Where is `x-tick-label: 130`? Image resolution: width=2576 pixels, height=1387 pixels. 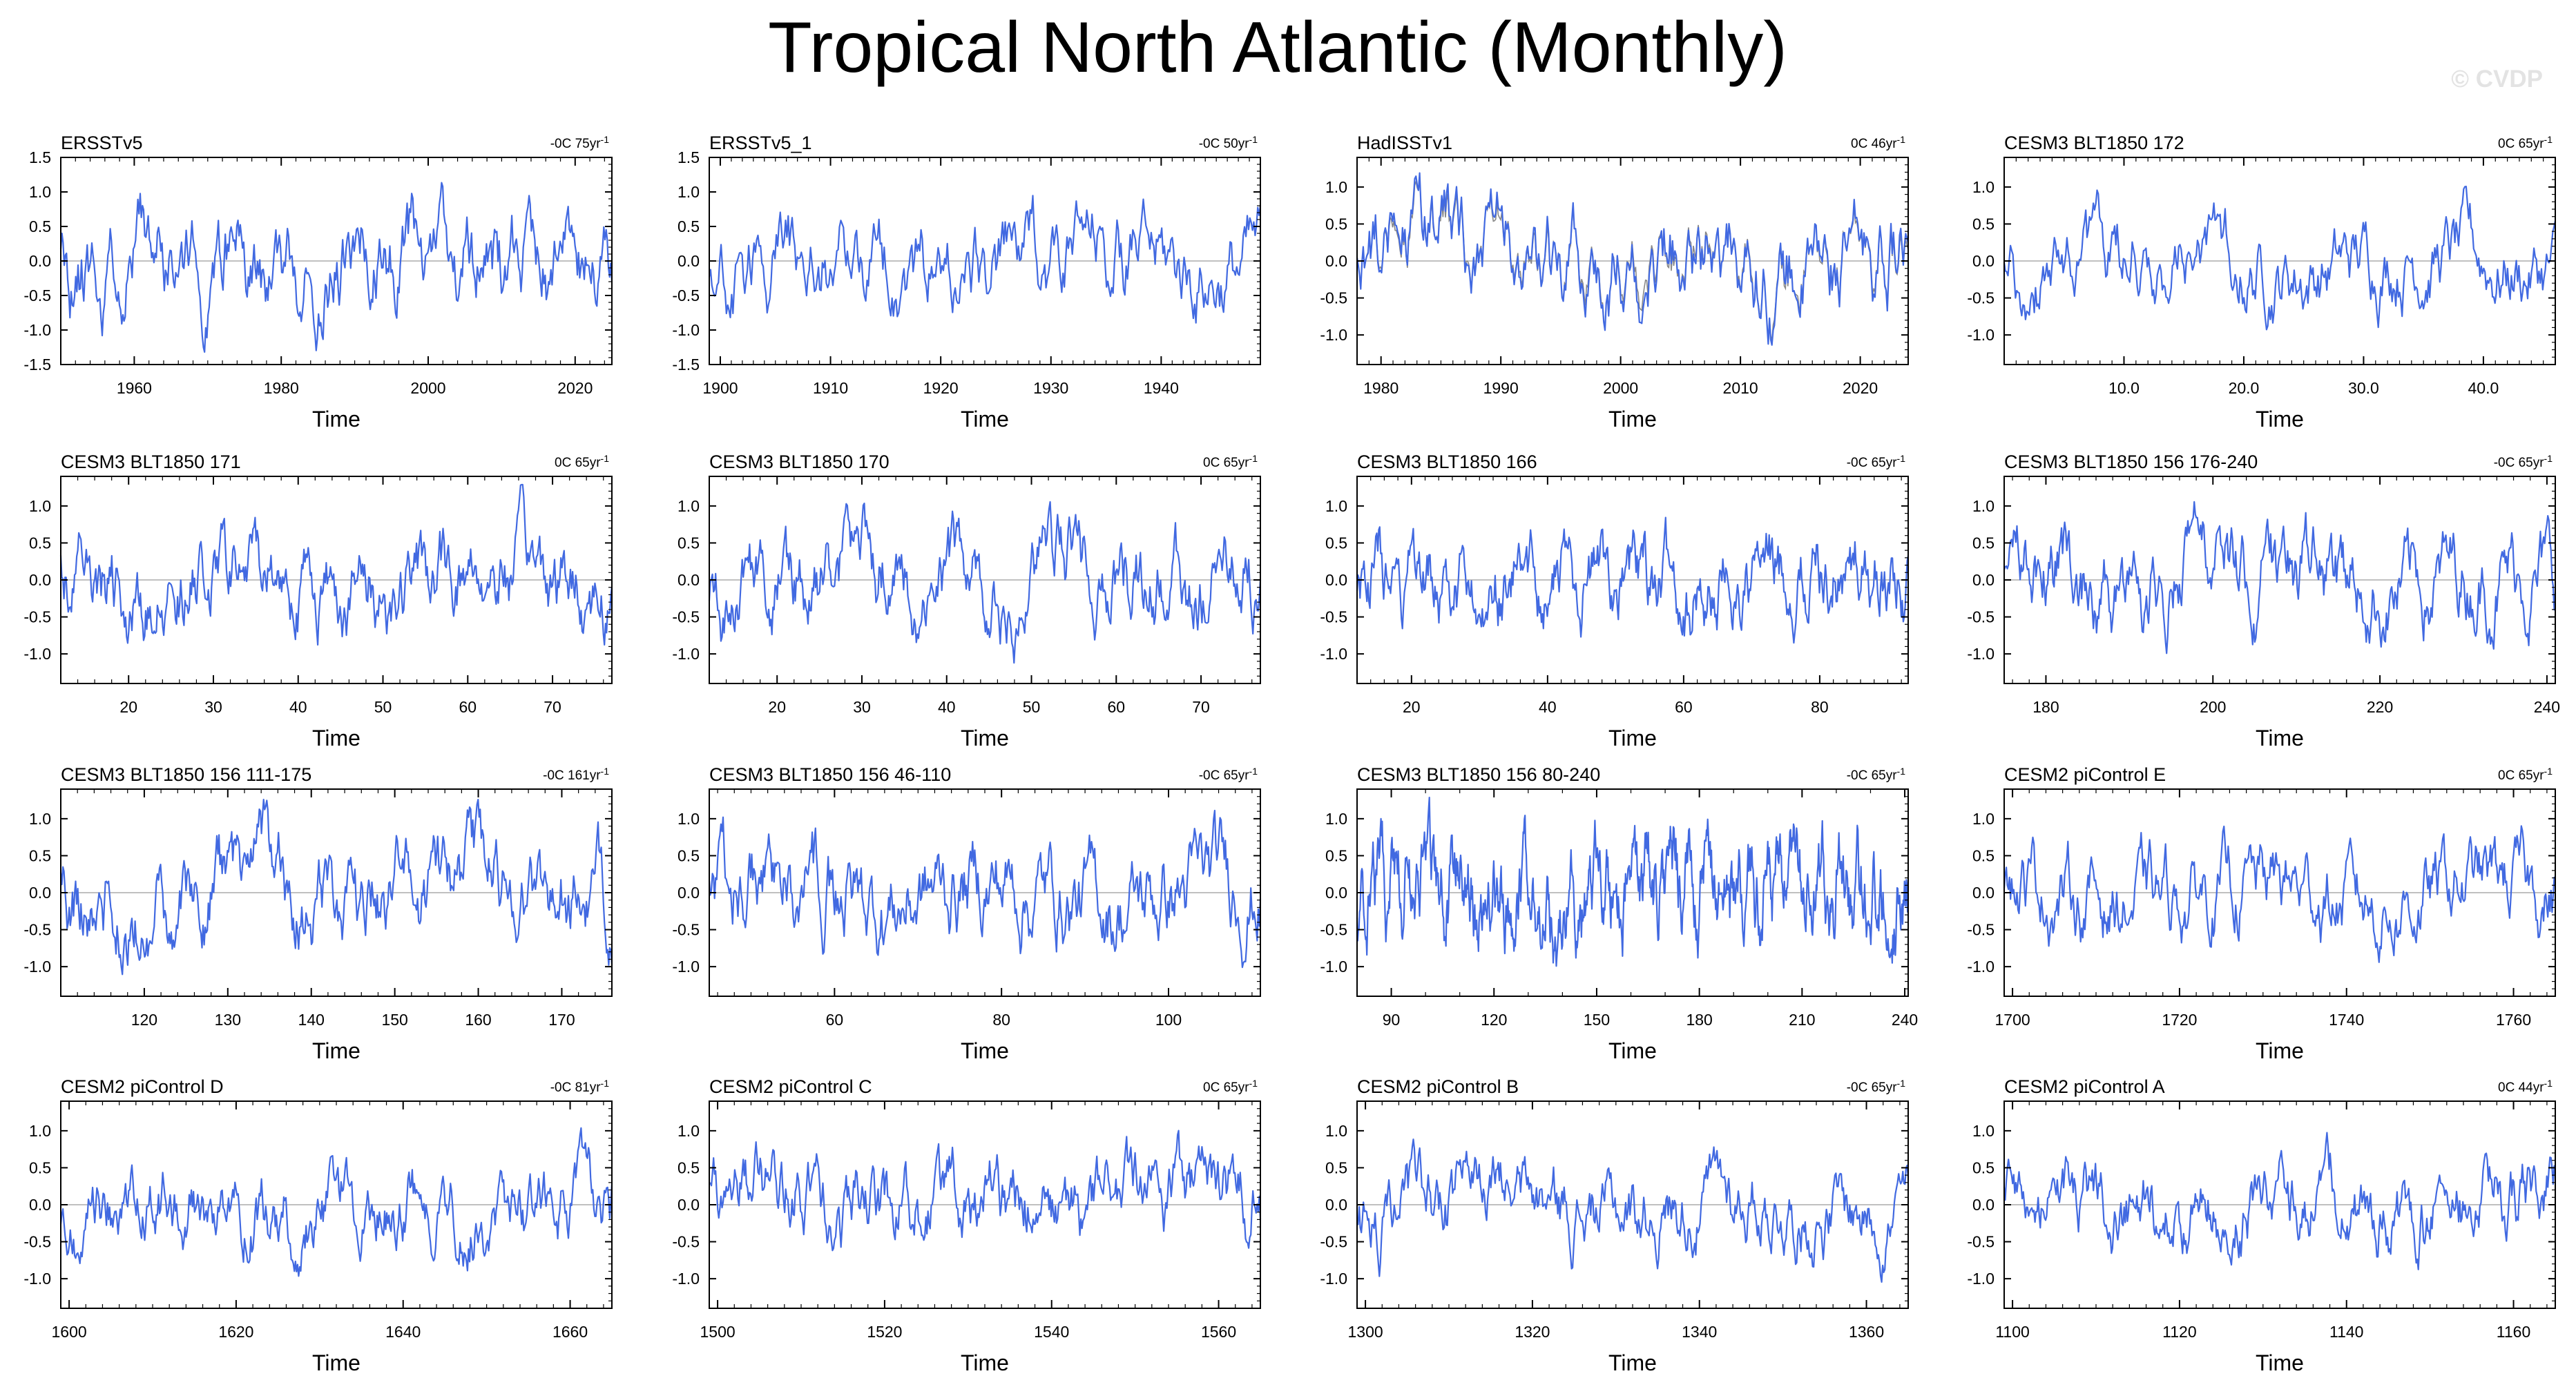
x-tick-label: 130 is located at coordinates (228, 1020).